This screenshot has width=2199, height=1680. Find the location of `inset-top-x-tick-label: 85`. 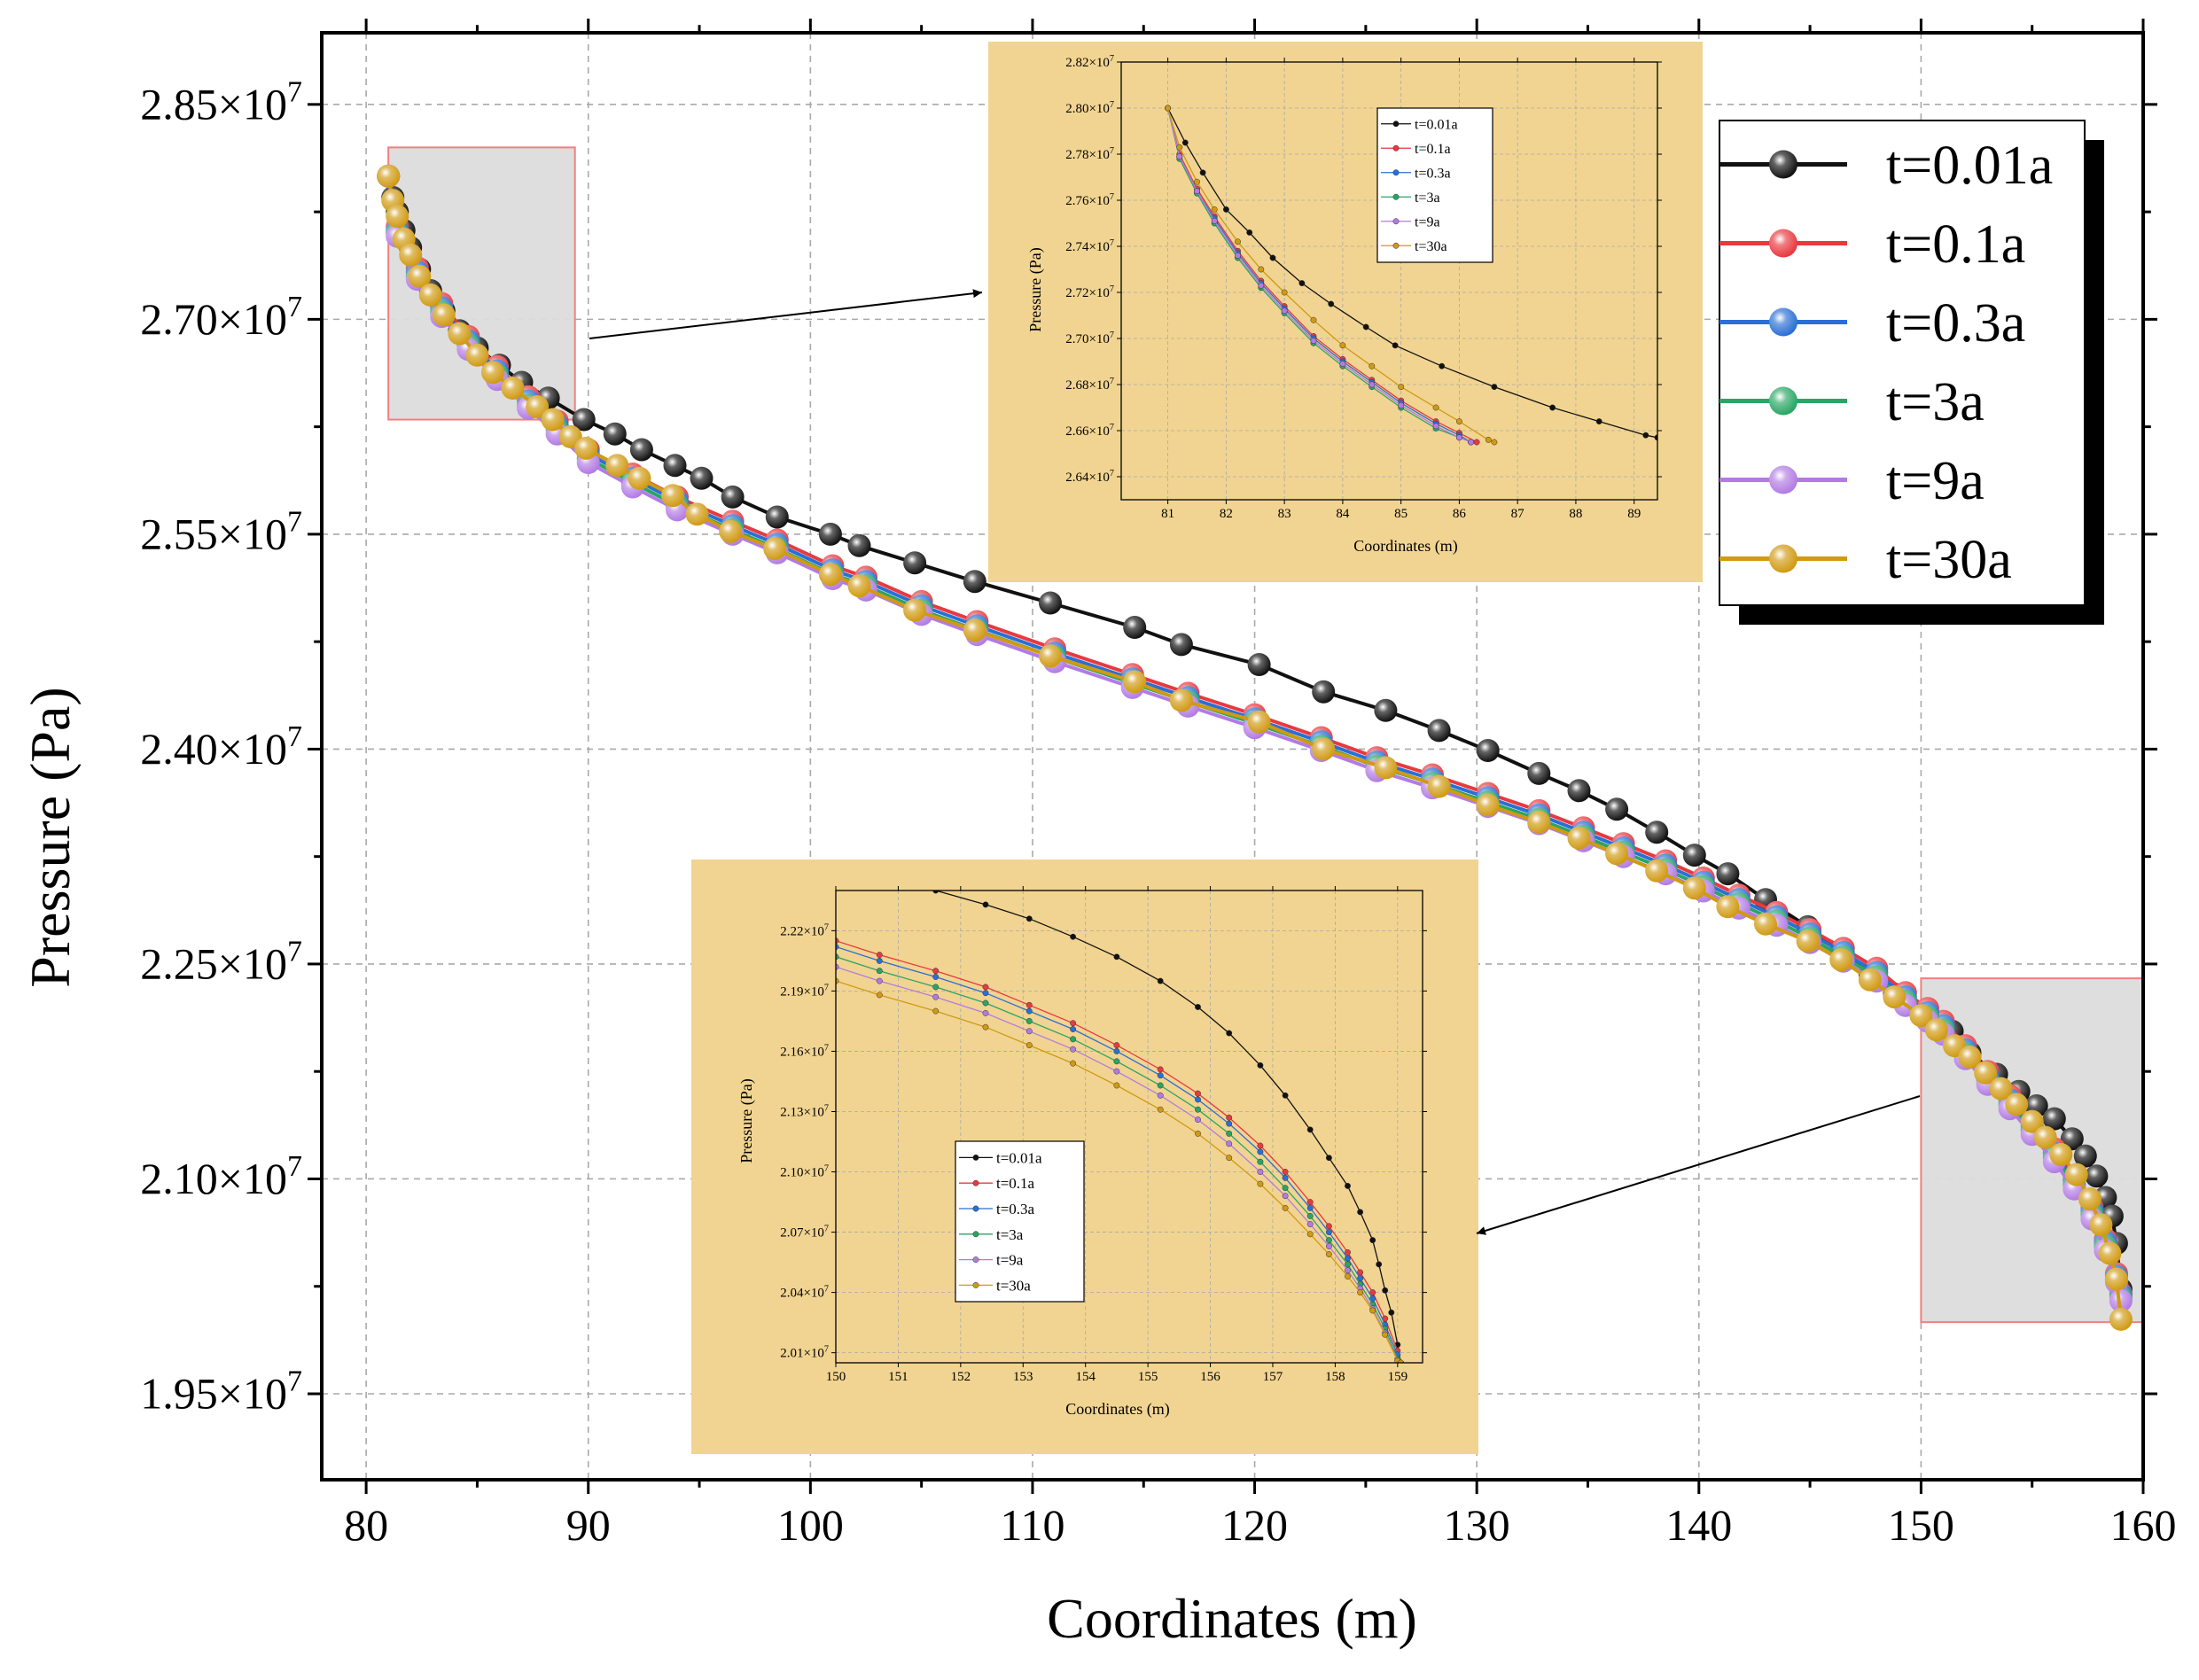

inset-top-x-tick-label: 85 is located at coordinates (1401, 514).